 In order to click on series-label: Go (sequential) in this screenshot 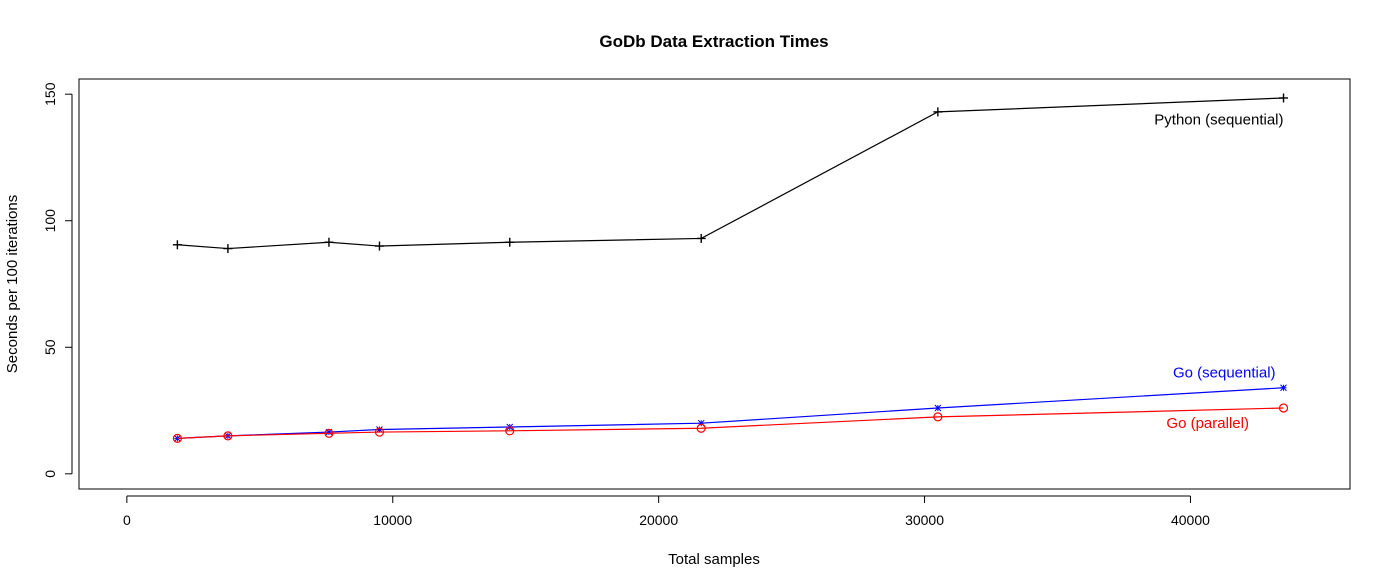, I will do `click(1224, 373)`.